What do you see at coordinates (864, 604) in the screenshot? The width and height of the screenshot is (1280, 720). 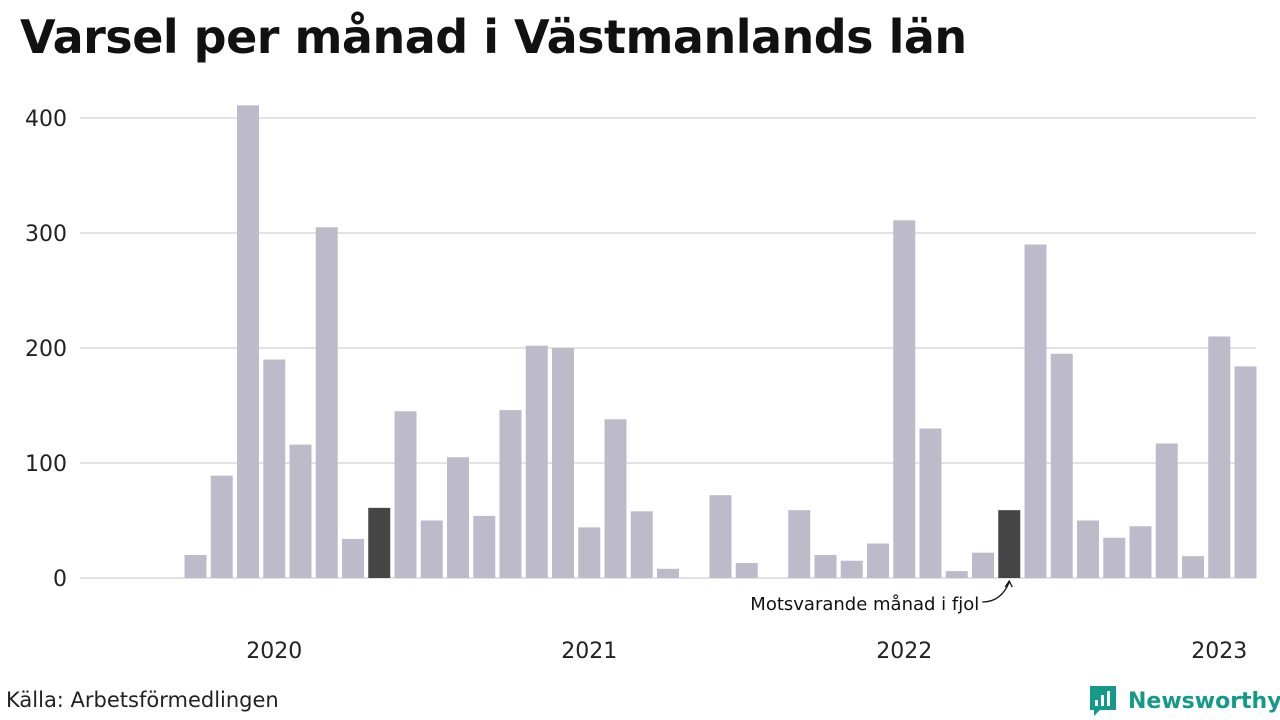 I see `previous-year-annotation: Motsvarande månad i fjol` at bounding box center [864, 604].